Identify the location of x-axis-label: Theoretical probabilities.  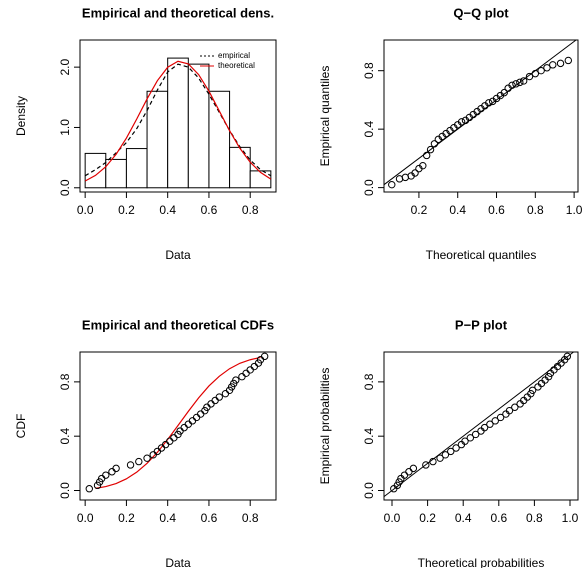
(481, 562).